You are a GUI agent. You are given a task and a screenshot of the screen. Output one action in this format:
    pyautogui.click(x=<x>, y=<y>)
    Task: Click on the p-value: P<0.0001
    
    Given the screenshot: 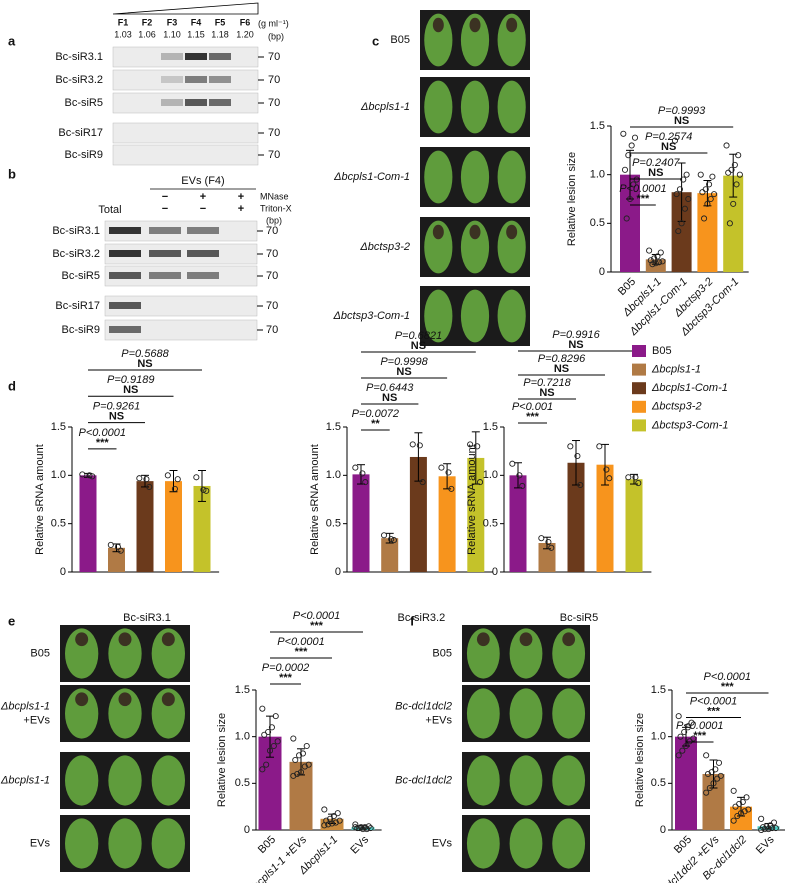 What is the action you would take?
    pyautogui.click(x=300, y=642)
    